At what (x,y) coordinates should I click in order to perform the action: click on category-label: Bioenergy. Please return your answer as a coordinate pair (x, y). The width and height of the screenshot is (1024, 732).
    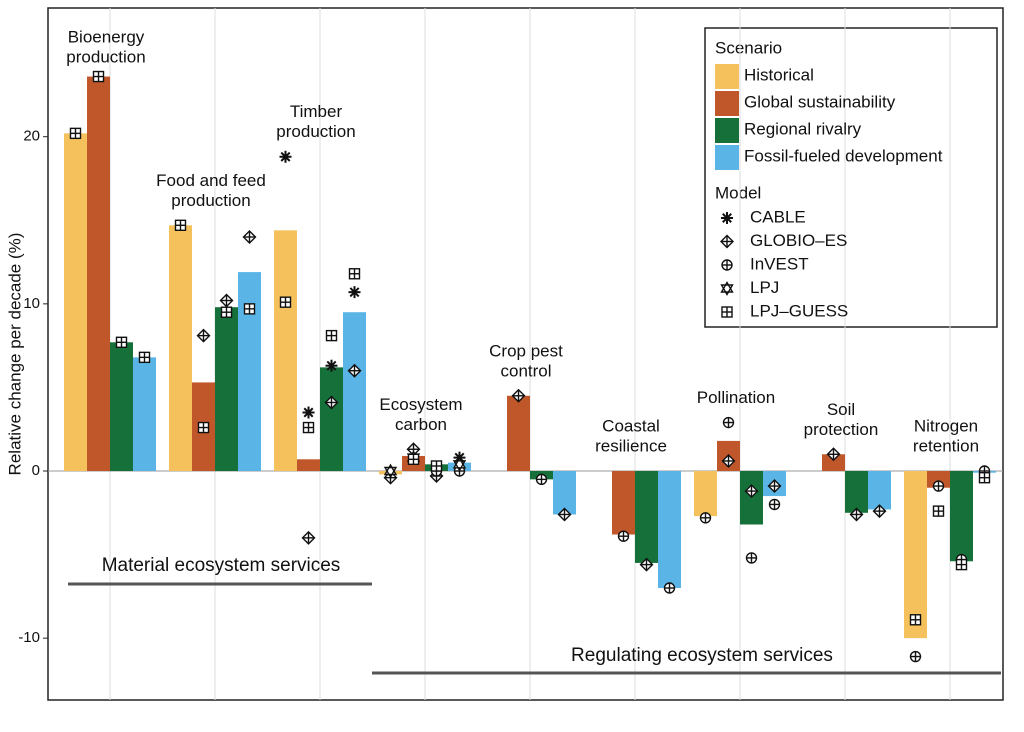
    Looking at the image, I should click on (106, 36).